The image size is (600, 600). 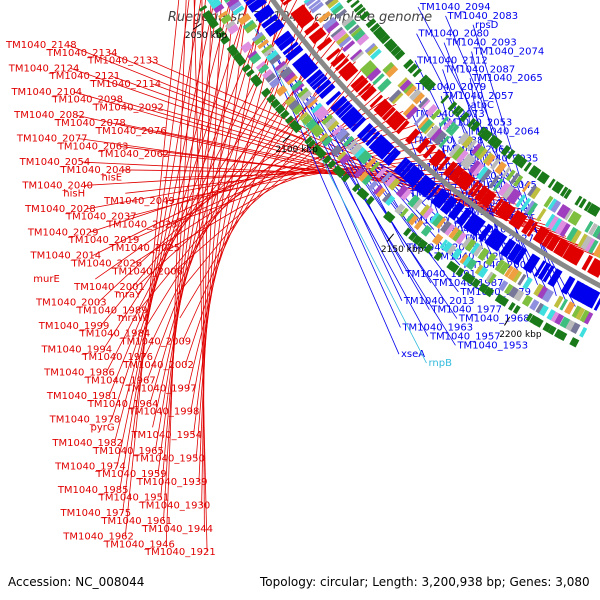 I want to click on left-gene-label: TM1040_2029, so click(x=63, y=232).